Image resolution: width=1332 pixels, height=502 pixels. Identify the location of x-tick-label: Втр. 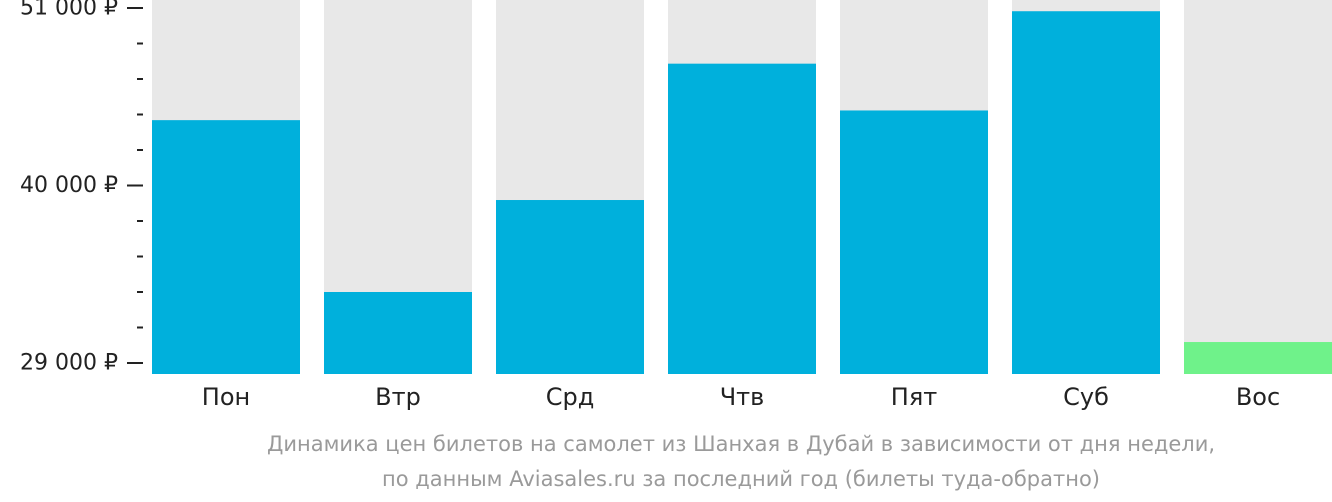
(398, 397).